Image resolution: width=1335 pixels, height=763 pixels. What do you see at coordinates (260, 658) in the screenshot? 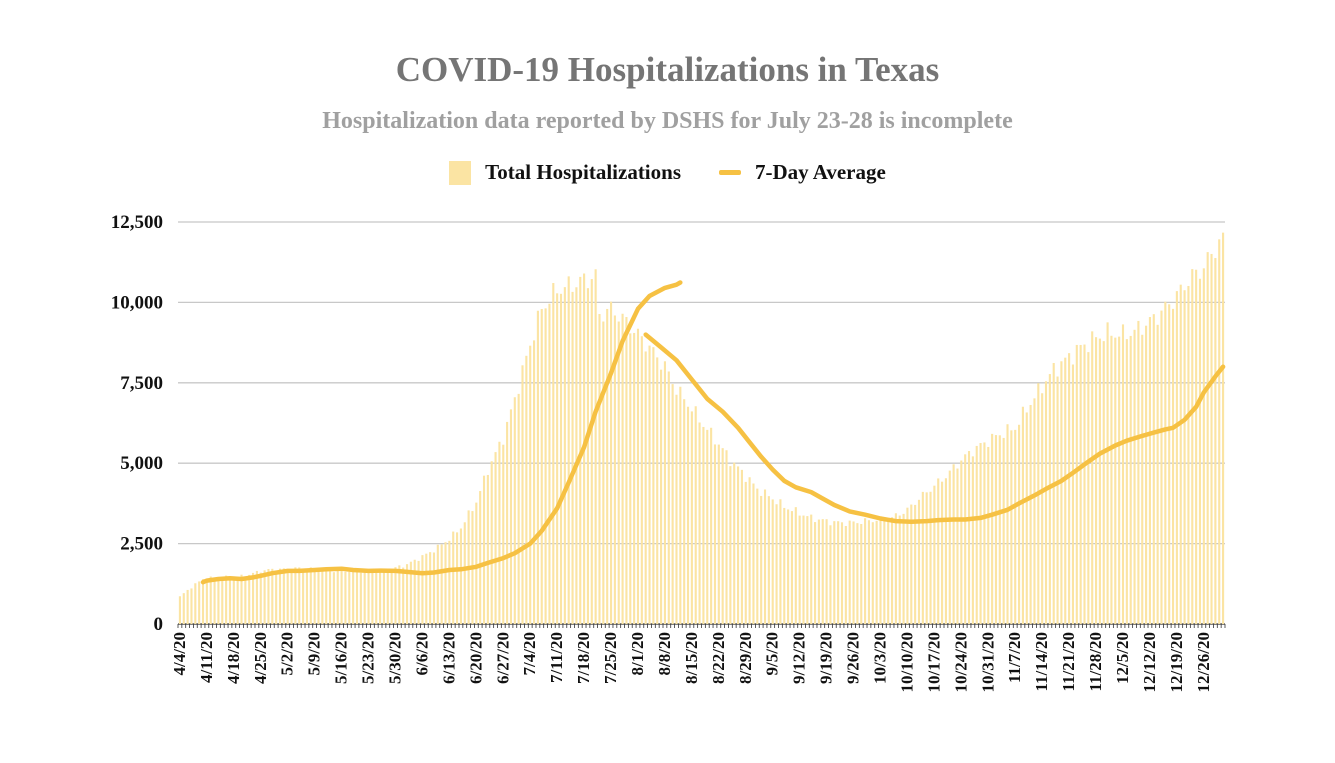
I see `x-tick-label: 4/25/20` at bounding box center [260, 658].